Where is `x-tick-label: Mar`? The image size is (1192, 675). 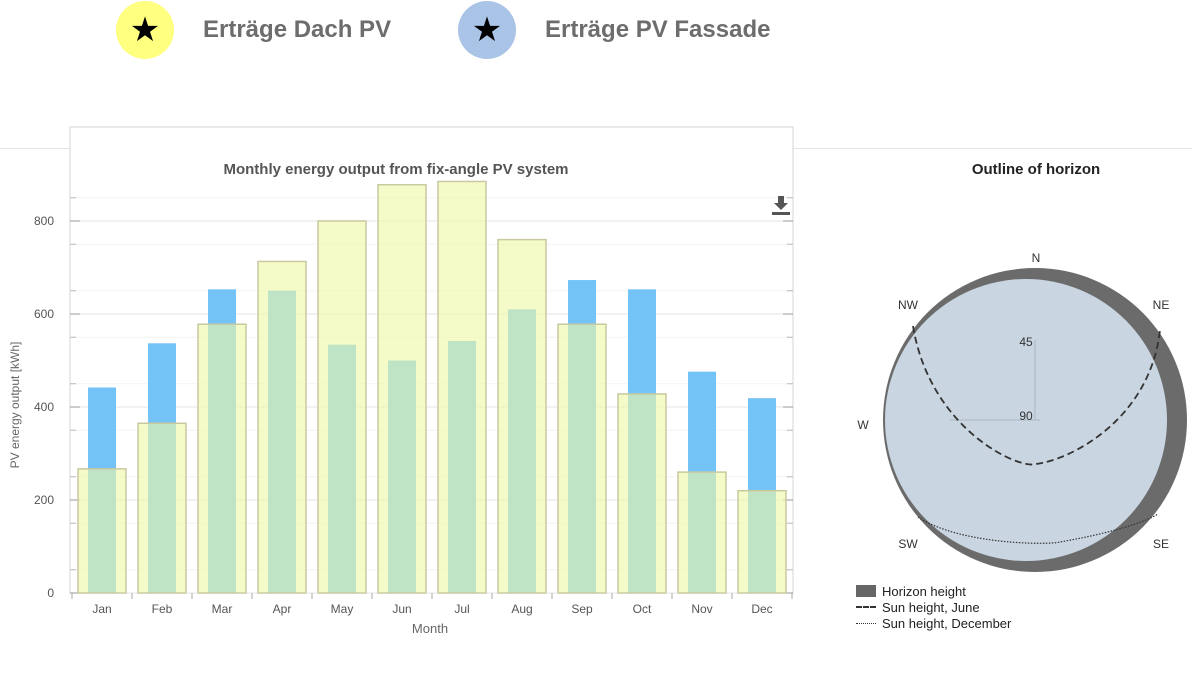 x-tick-label: Mar is located at coordinates (222, 609).